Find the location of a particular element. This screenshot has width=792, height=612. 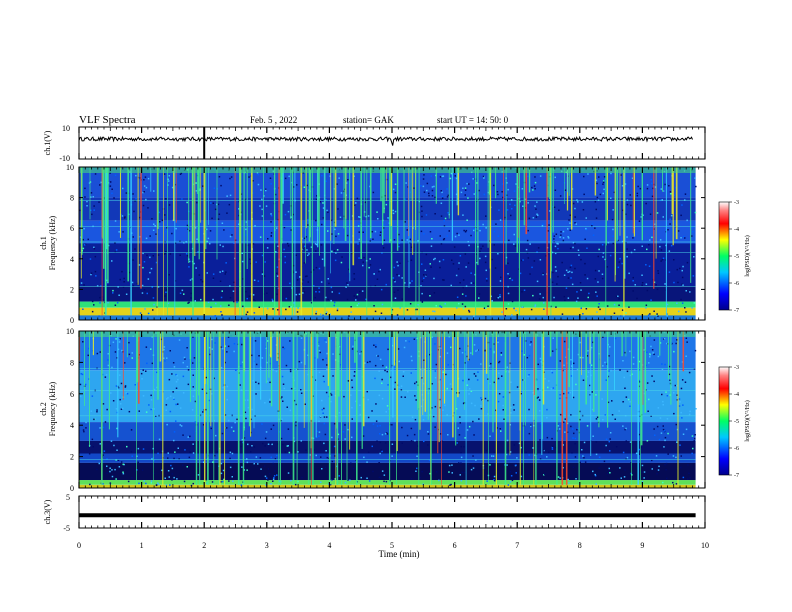

time-axis-tick-label: 7 is located at coordinates (517, 545).